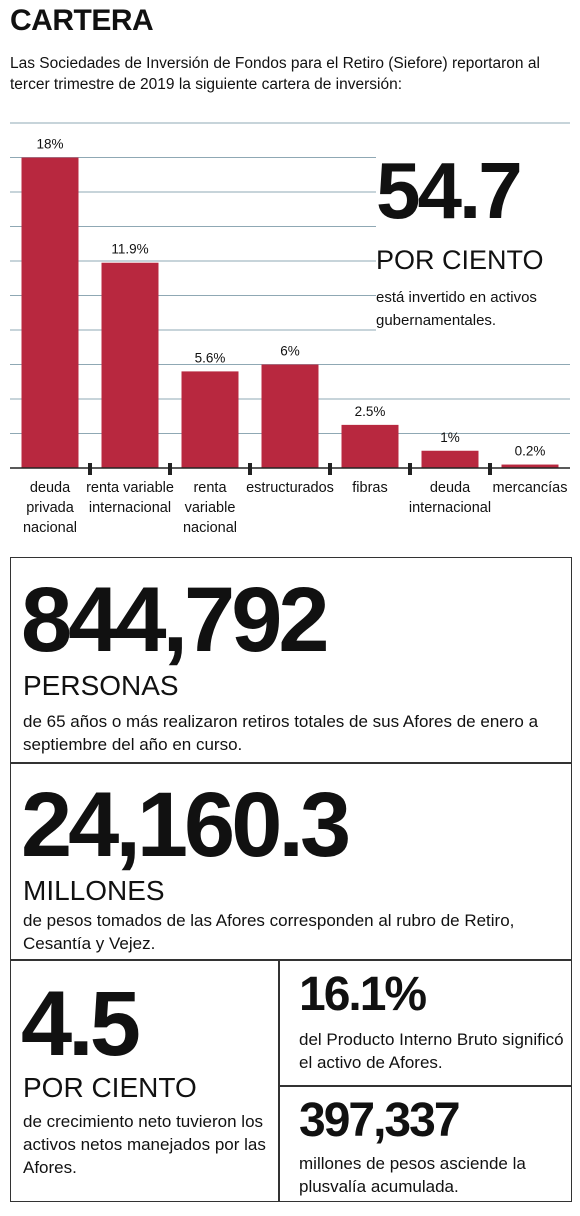 Image resolution: width=580 pixels, height=1216 pixels. Describe the element at coordinates (380, 1120) in the screenshot. I see `plusvalia-number: 397,337` at that location.